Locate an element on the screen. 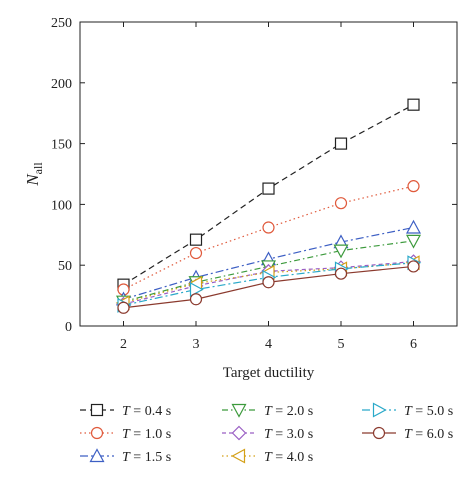  legend-entry: T = 1.0 s is located at coordinates (125, 434).